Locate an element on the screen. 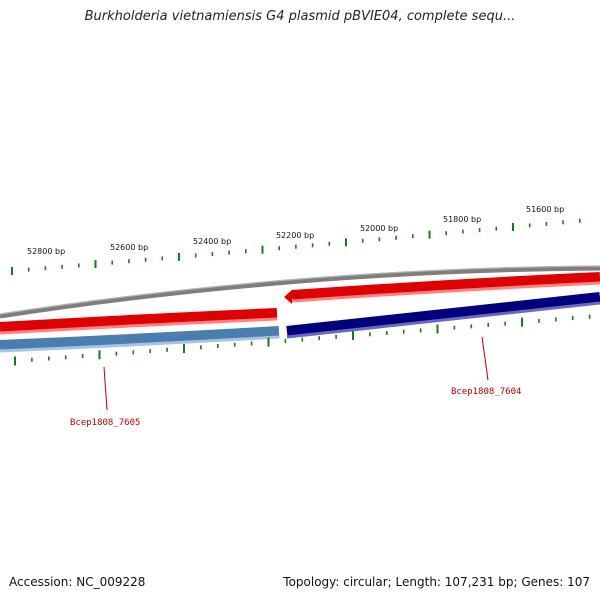  gene-7605-arc is located at coordinates (140, 339).